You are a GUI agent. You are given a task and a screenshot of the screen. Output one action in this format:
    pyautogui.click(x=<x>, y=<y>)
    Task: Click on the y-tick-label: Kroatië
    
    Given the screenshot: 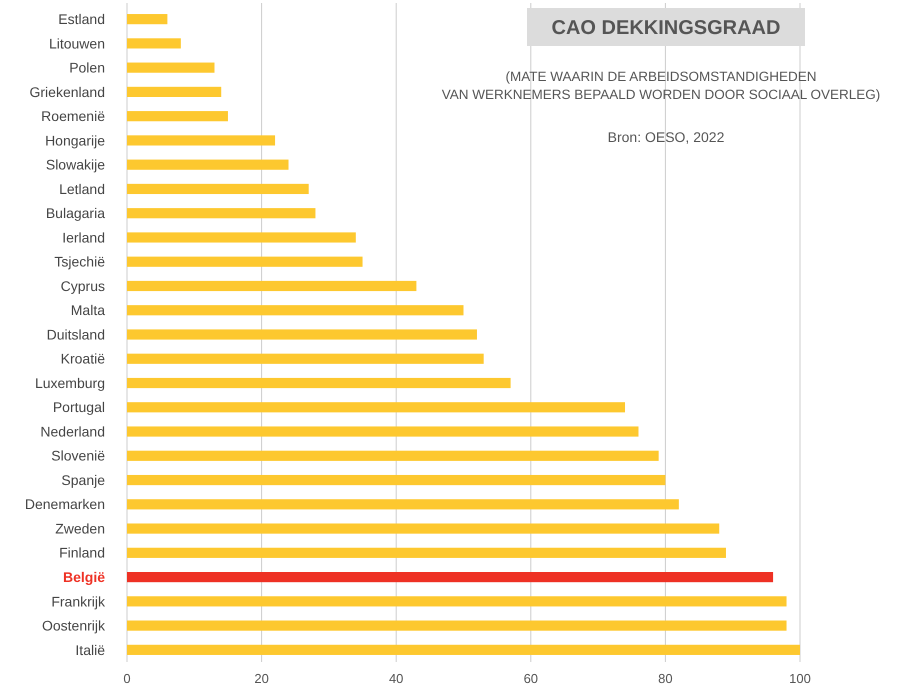 What is the action you would take?
    pyautogui.click(x=83, y=358)
    